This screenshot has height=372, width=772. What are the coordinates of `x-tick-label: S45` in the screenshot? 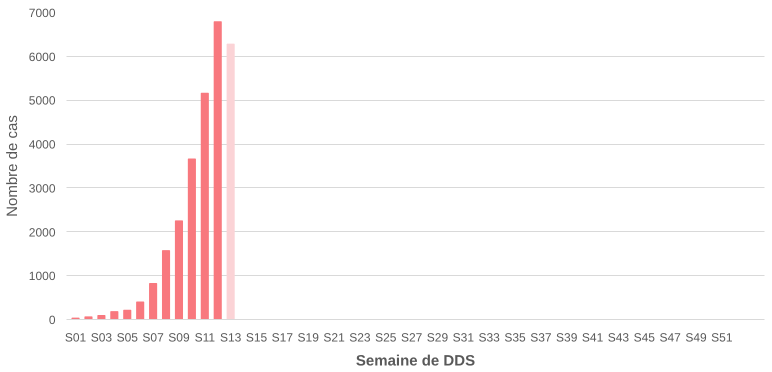 It's located at (645, 337).